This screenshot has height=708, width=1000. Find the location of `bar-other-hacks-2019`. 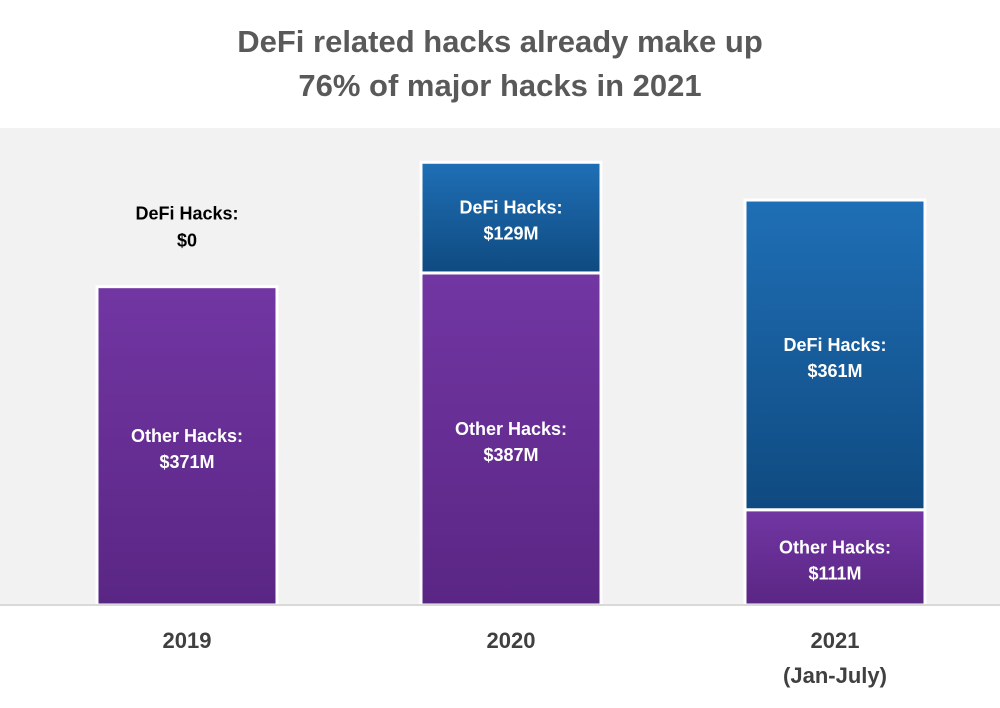

bar-other-hacks-2019 is located at coordinates (187, 446).